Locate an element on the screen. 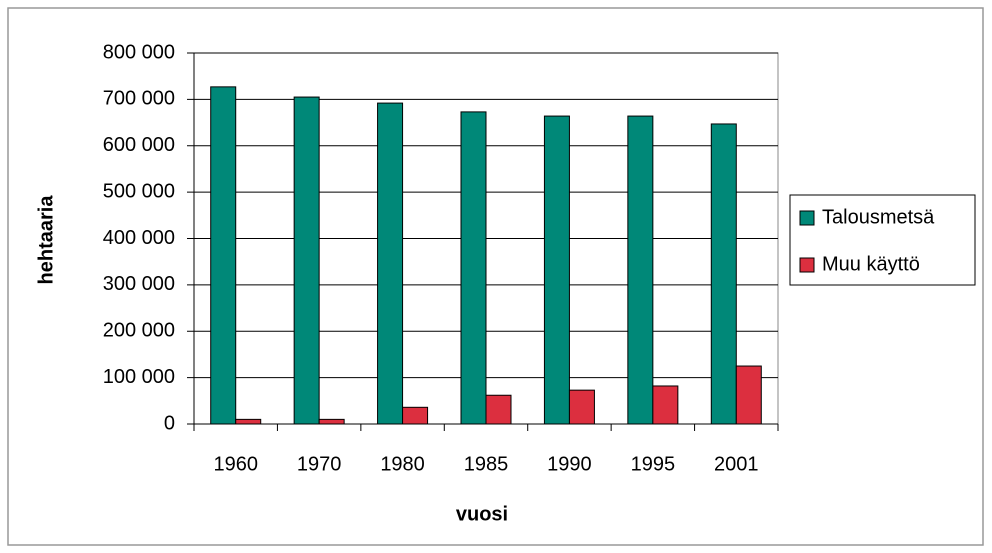 The height and width of the screenshot is (553, 992). x-tick-label: 1970 is located at coordinates (319, 464).